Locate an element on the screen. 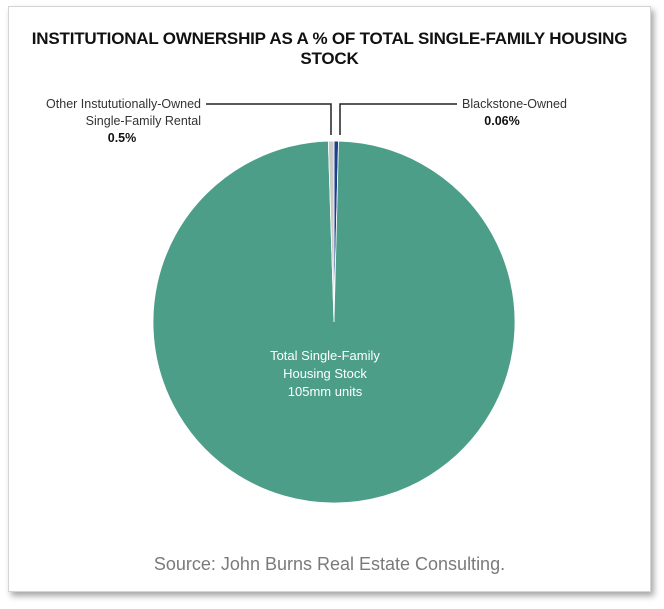  label-total-line3: 105mm units is located at coordinates (325, 391).